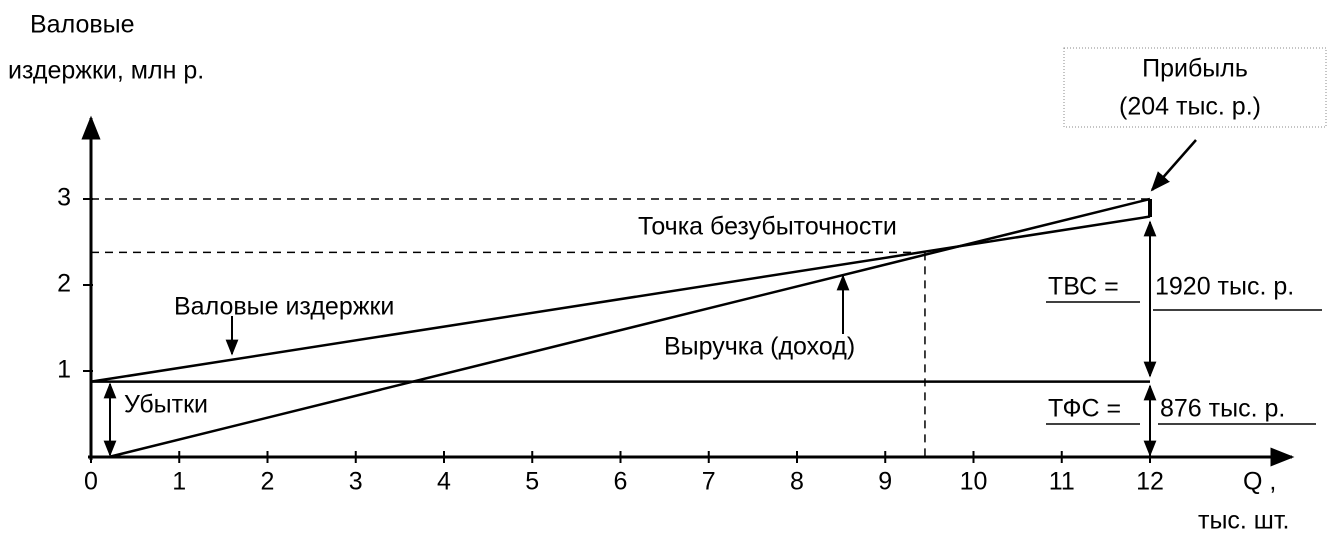 The image size is (1334, 541). I want to click on tvc-value: 1920 тыс. р., so click(1224, 287).